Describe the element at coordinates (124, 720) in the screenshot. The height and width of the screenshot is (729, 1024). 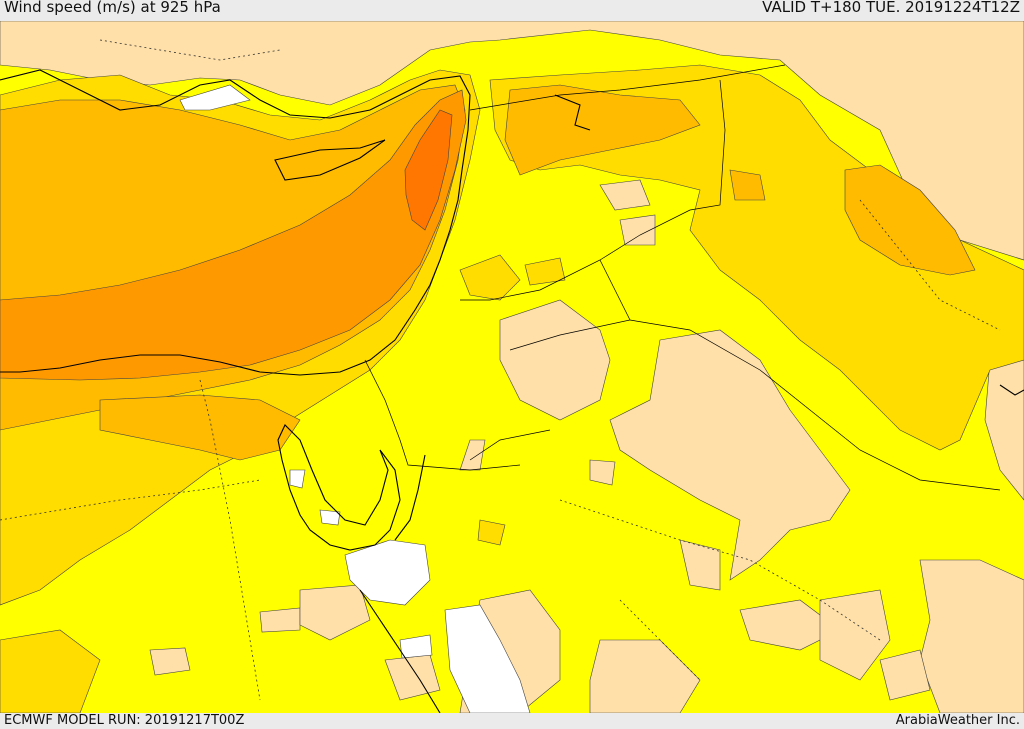
I see `model-run: ECMWF MODEL RUN: 20191217T00Z` at that location.